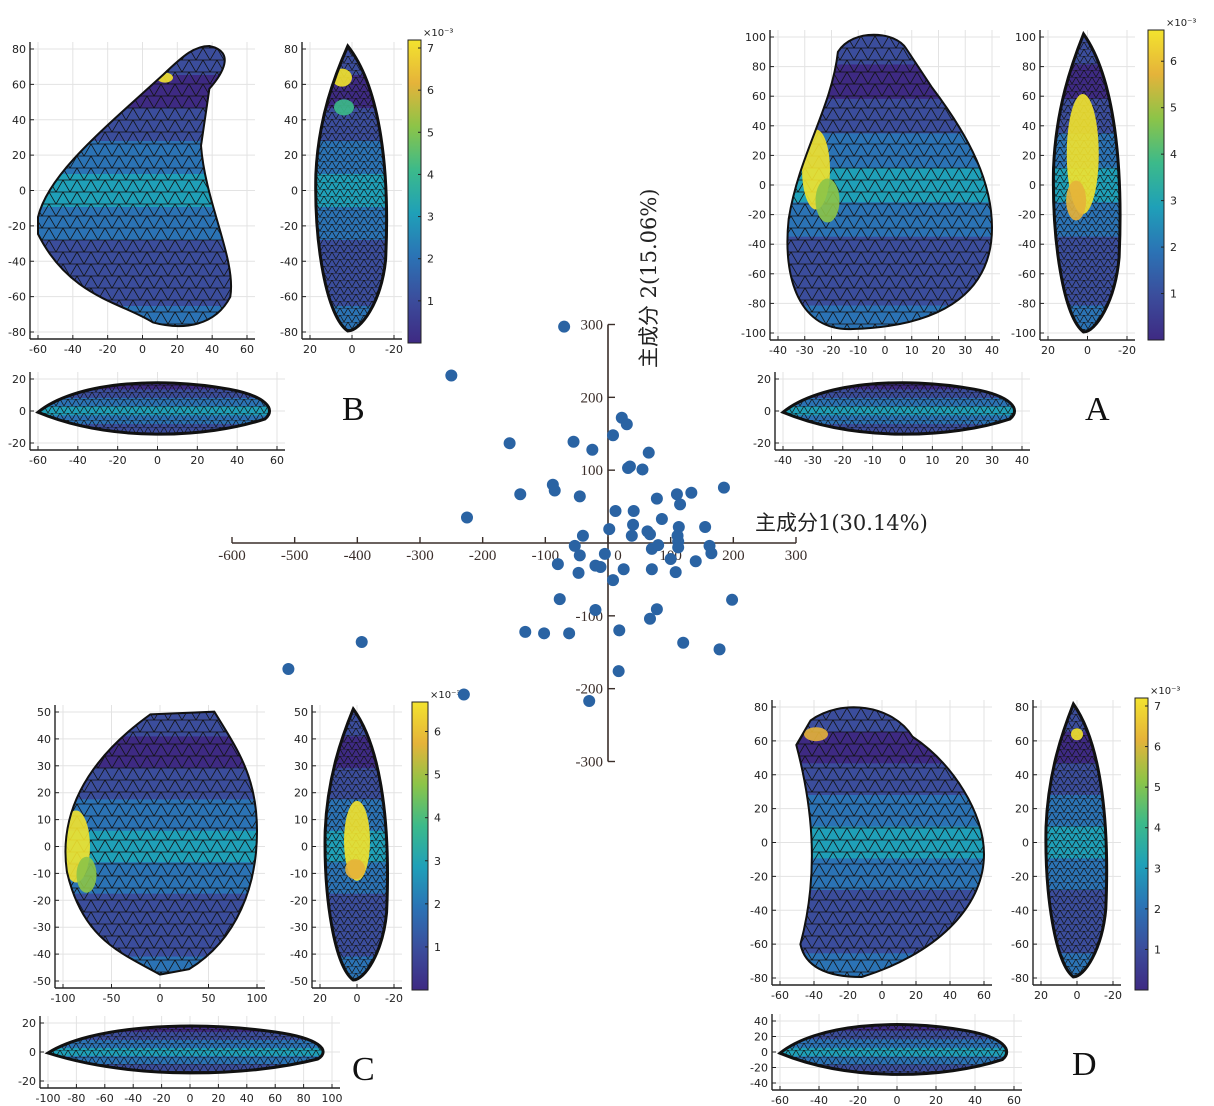  What do you see at coordinates (762, 443) in the screenshot?
I see `top-view-y-tick-label: -20` at bounding box center [762, 443].